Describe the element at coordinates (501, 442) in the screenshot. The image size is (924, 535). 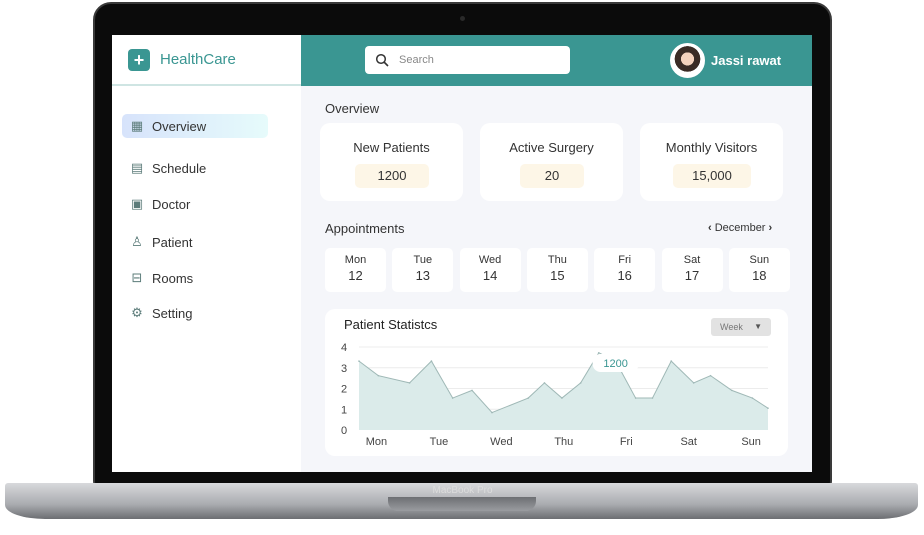
I see `x-tick-label: Wed` at that location.